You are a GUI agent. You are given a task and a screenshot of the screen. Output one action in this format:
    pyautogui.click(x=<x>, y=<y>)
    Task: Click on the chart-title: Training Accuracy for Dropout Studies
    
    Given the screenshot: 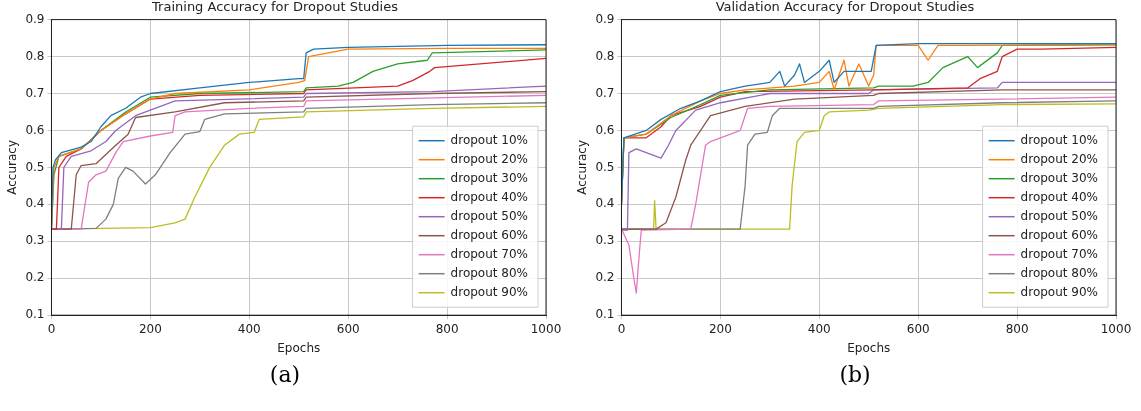 What is the action you would take?
    pyautogui.click(x=275, y=7)
    